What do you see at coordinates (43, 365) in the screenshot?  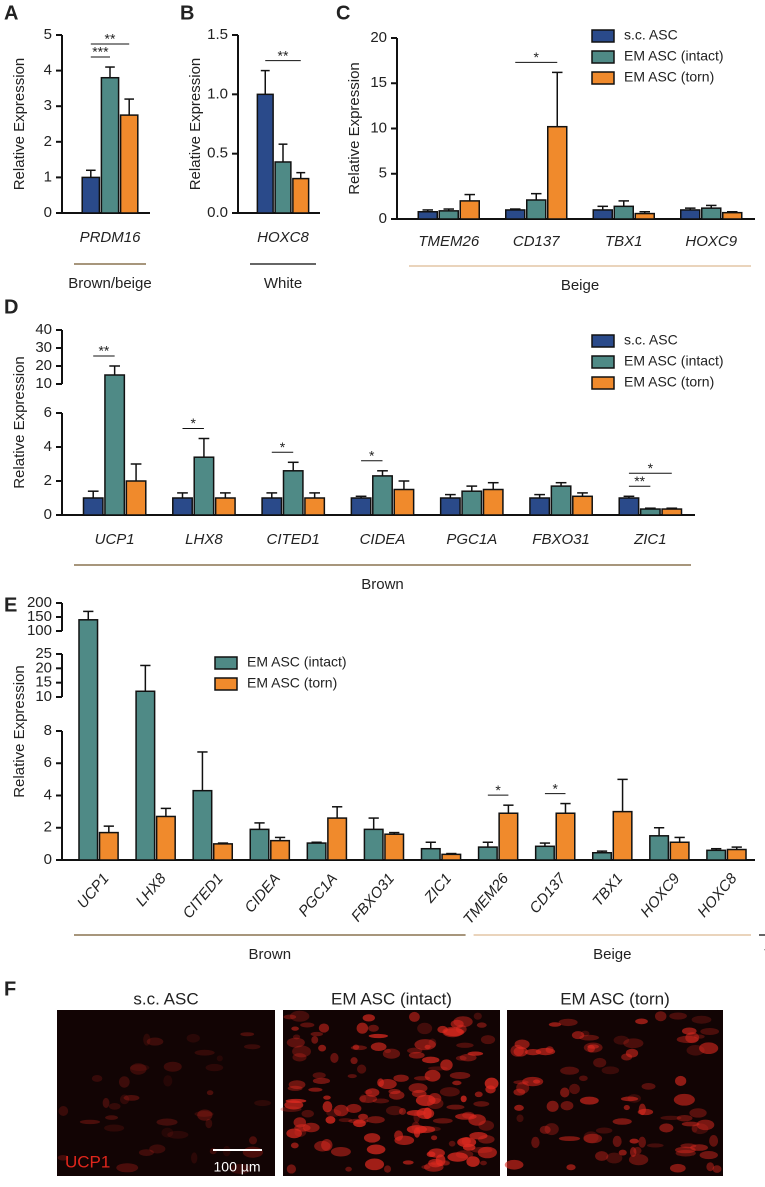 I see `y-tick-label: 20` at bounding box center [43, 365].